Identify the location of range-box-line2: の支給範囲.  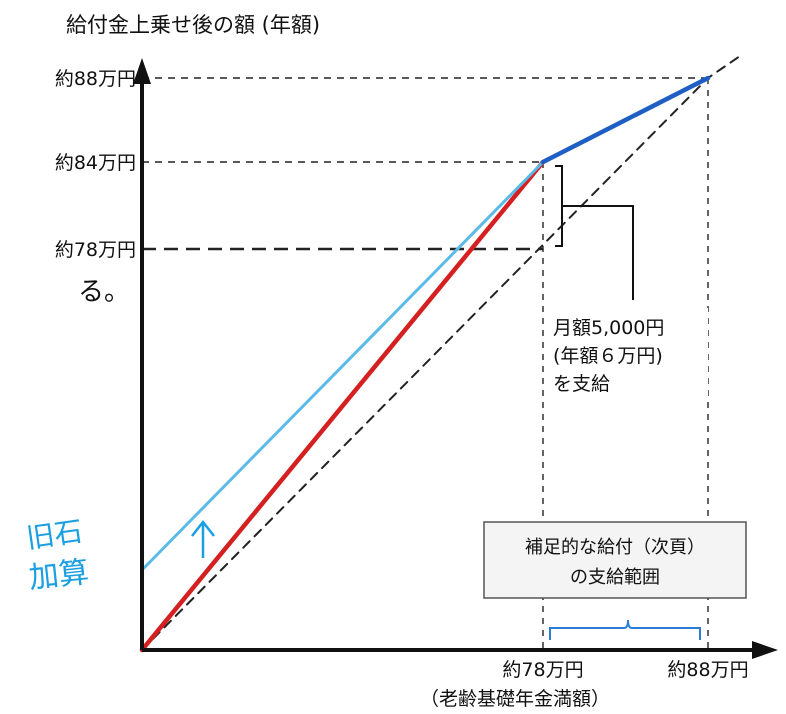
(615, 577).